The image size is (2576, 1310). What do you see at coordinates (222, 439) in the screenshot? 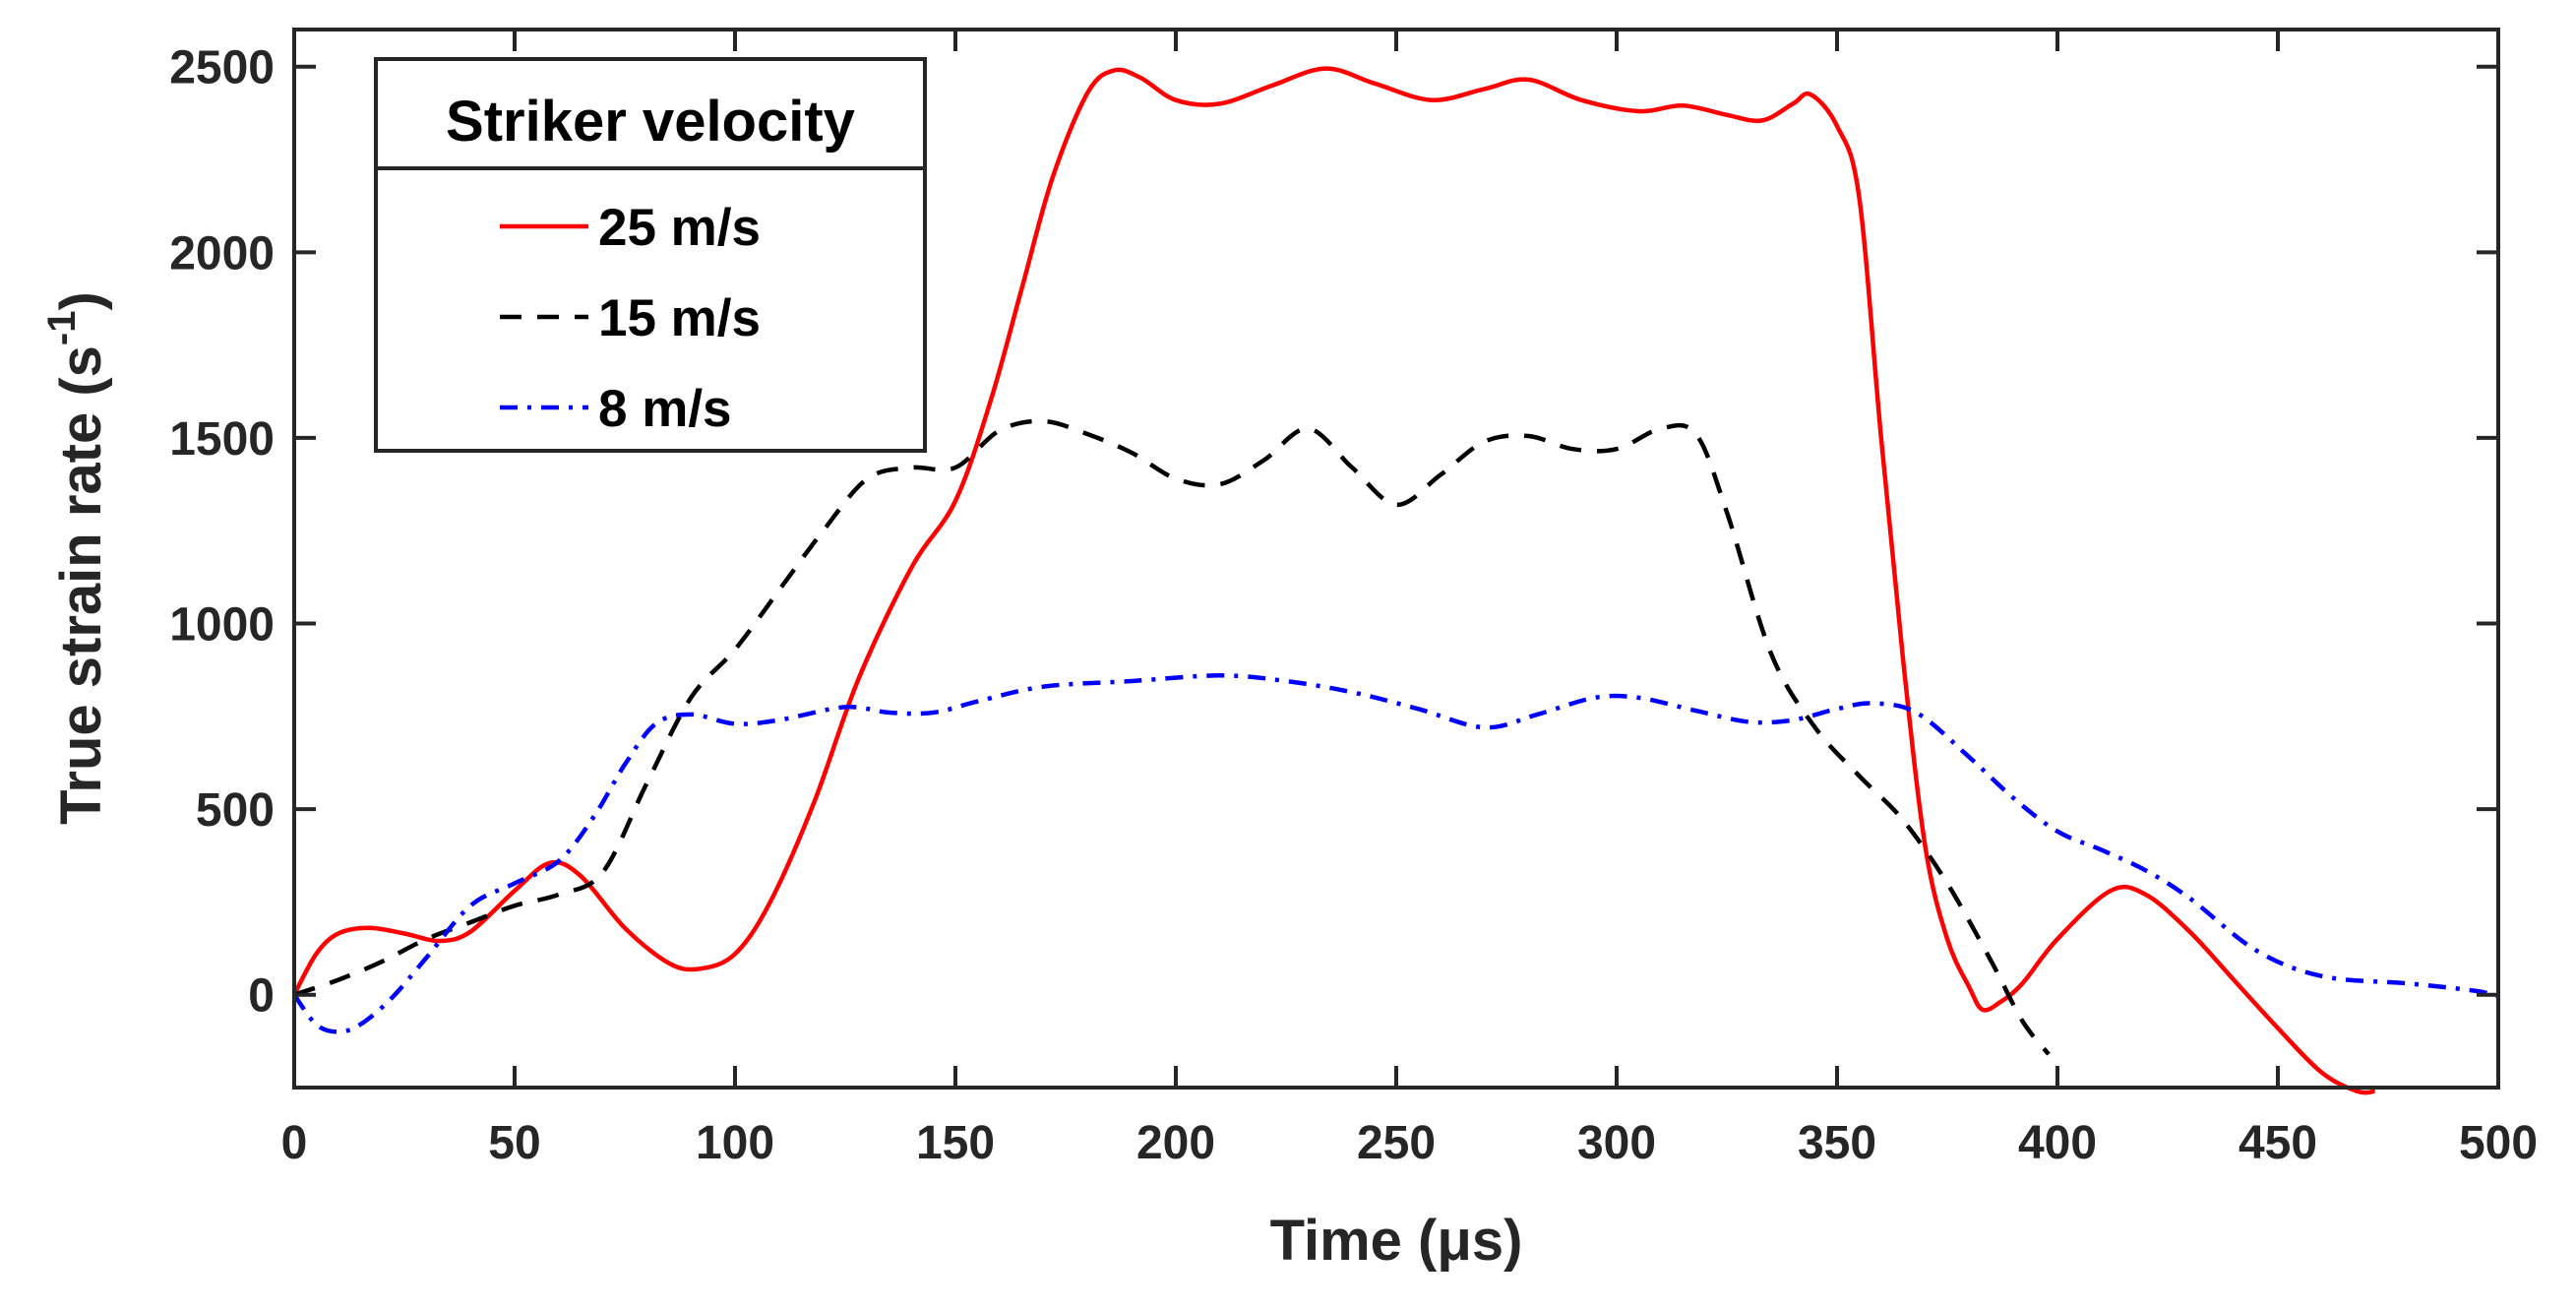
I see `y-tick-label: 1500` at bounding box center [222, 439].